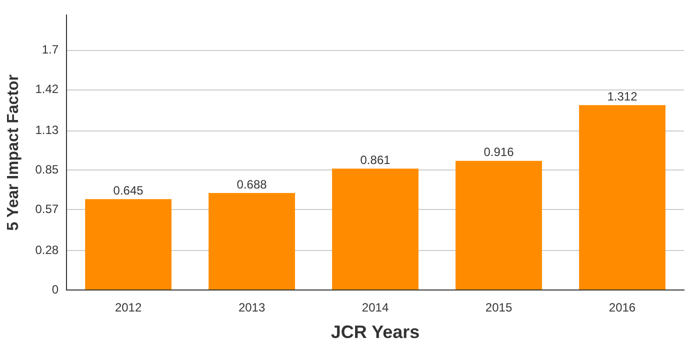 This screenshot has height=348, width=692. What do you see at coordinates (375, 307) in the screenshot?
I see `x-tick-label: 2014` at bounding box center [375, 307].